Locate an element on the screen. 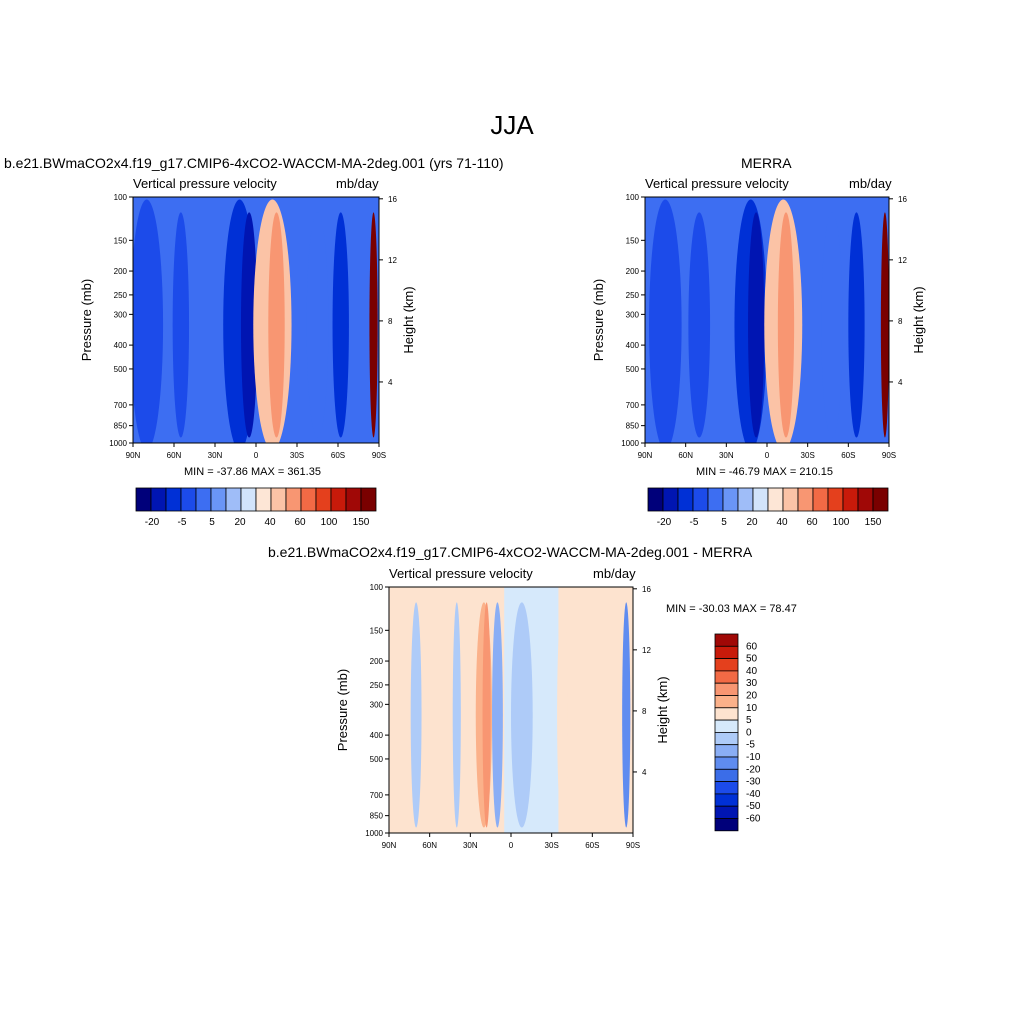  panel2-xtick-label: 90N is located at coordinates (645, 455).